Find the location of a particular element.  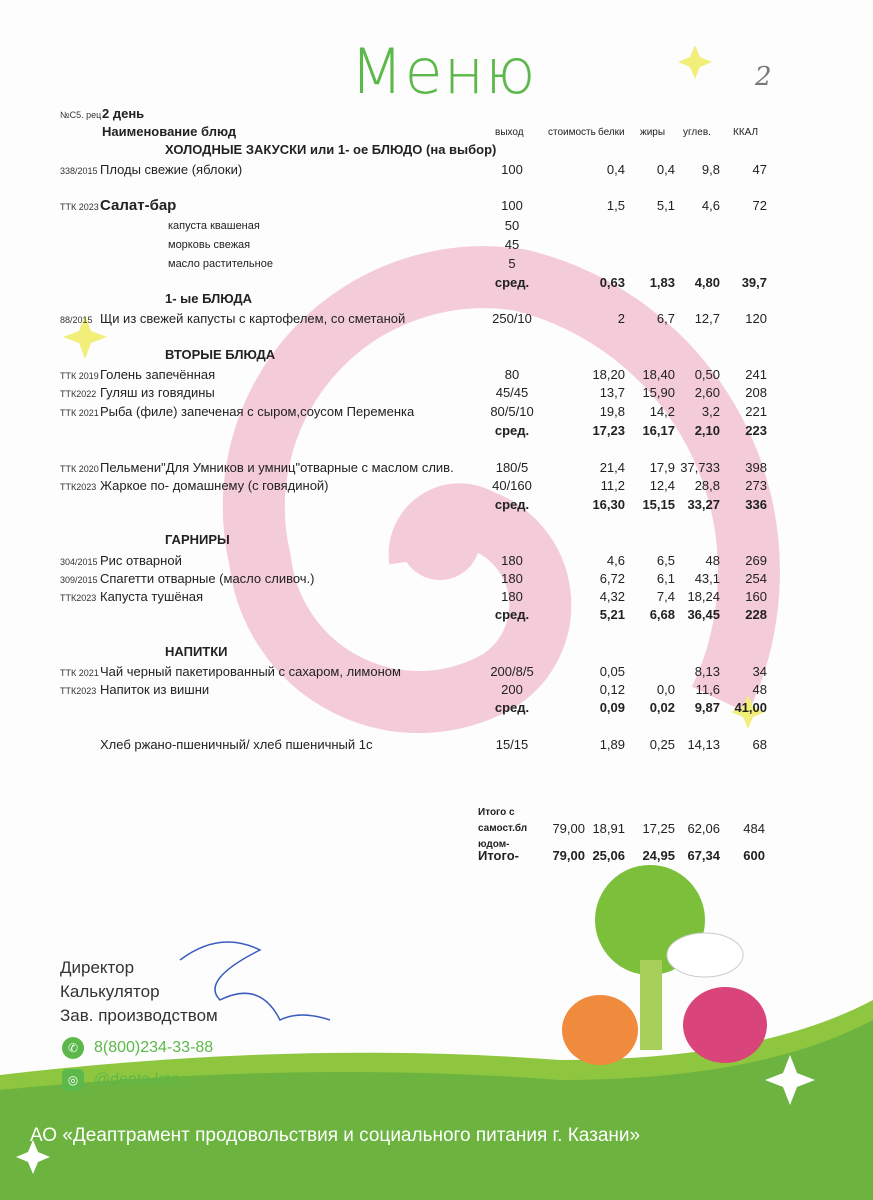

nutrition-value: 15,15 is located at coordinates (658, 504).